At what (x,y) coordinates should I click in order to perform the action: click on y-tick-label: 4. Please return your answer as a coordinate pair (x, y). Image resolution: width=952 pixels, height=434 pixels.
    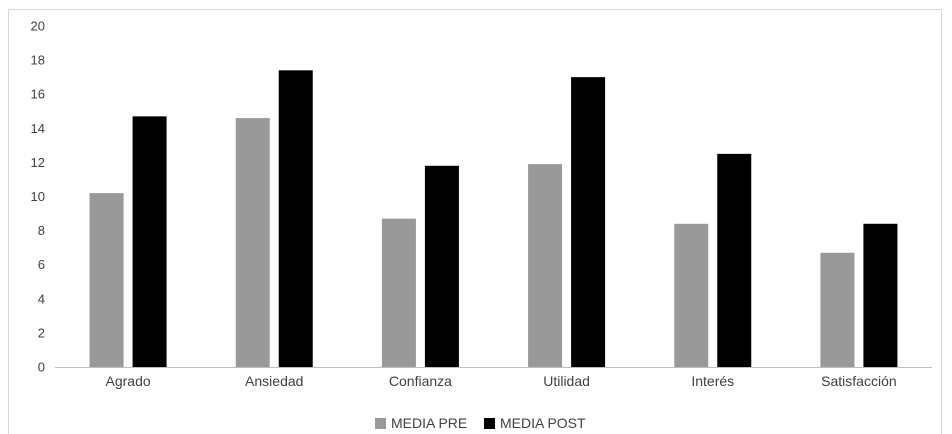
    Looking at the image, I should click on (41, 298).